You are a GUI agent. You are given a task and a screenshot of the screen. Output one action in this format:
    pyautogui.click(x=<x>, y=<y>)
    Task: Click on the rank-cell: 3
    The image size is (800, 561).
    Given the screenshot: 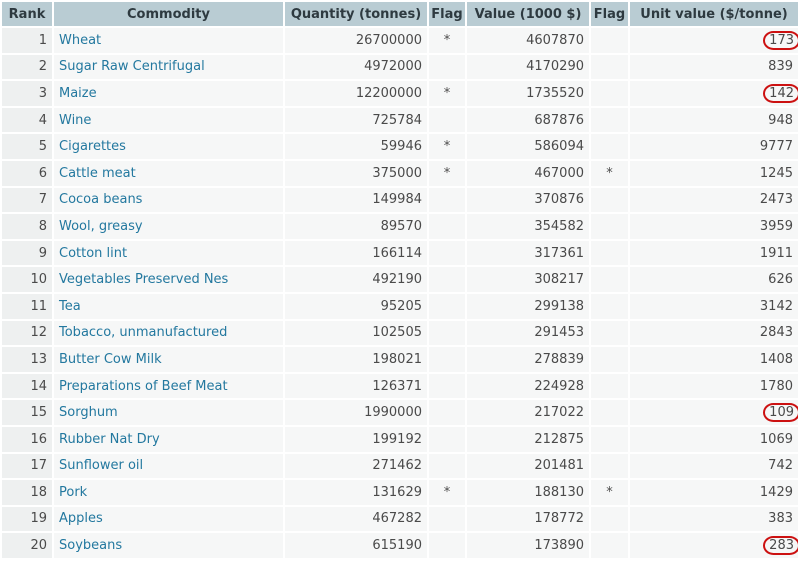 What is the action you would take?
    pyautogui.click(x=27, y=93)
    